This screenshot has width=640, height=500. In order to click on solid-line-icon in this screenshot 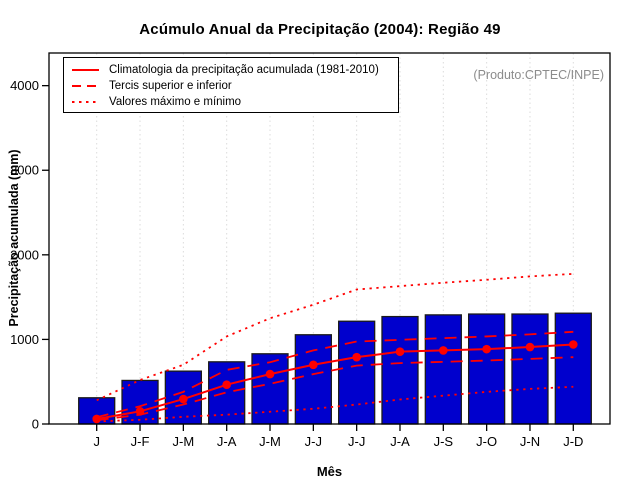, I will do `click(85, 70)`.